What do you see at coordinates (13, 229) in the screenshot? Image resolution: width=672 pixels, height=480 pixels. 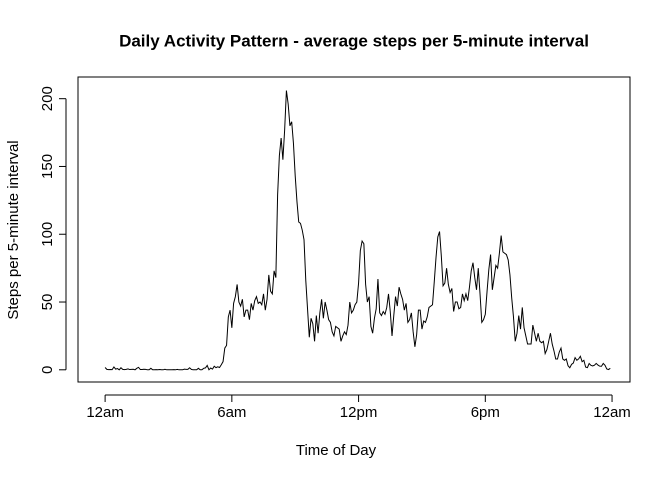 I see `y-axis-label: Steps per 5-minute interval` at bounding box center [13, 229].